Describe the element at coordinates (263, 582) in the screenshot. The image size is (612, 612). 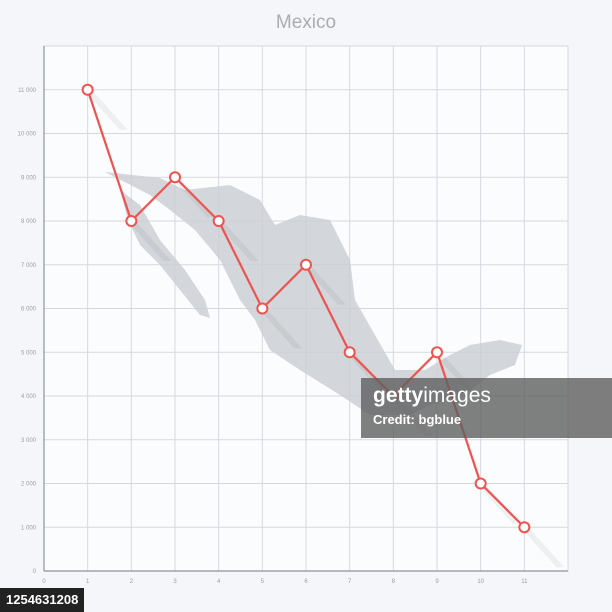
I see `x-tick-label: 5` at that location.